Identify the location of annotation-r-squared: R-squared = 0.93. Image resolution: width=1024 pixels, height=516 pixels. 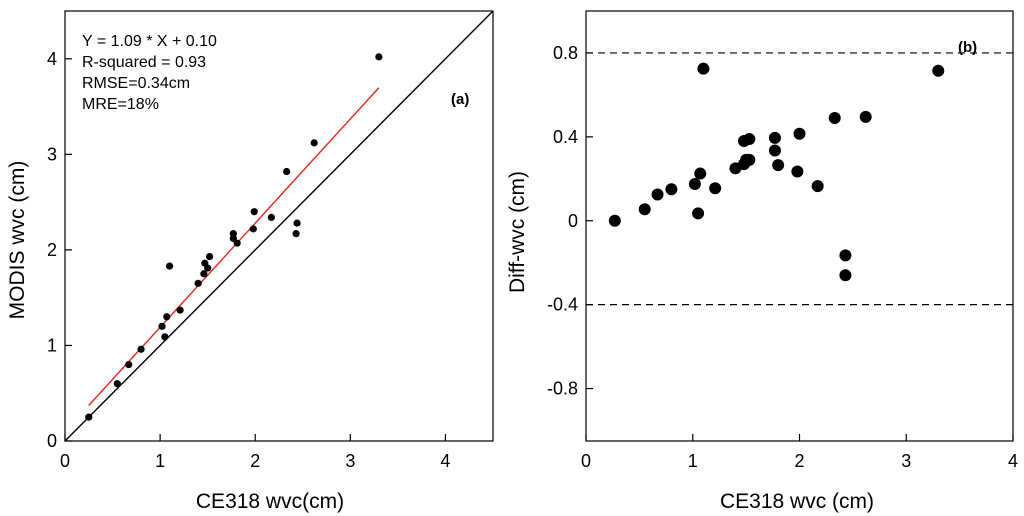
(144, 62).